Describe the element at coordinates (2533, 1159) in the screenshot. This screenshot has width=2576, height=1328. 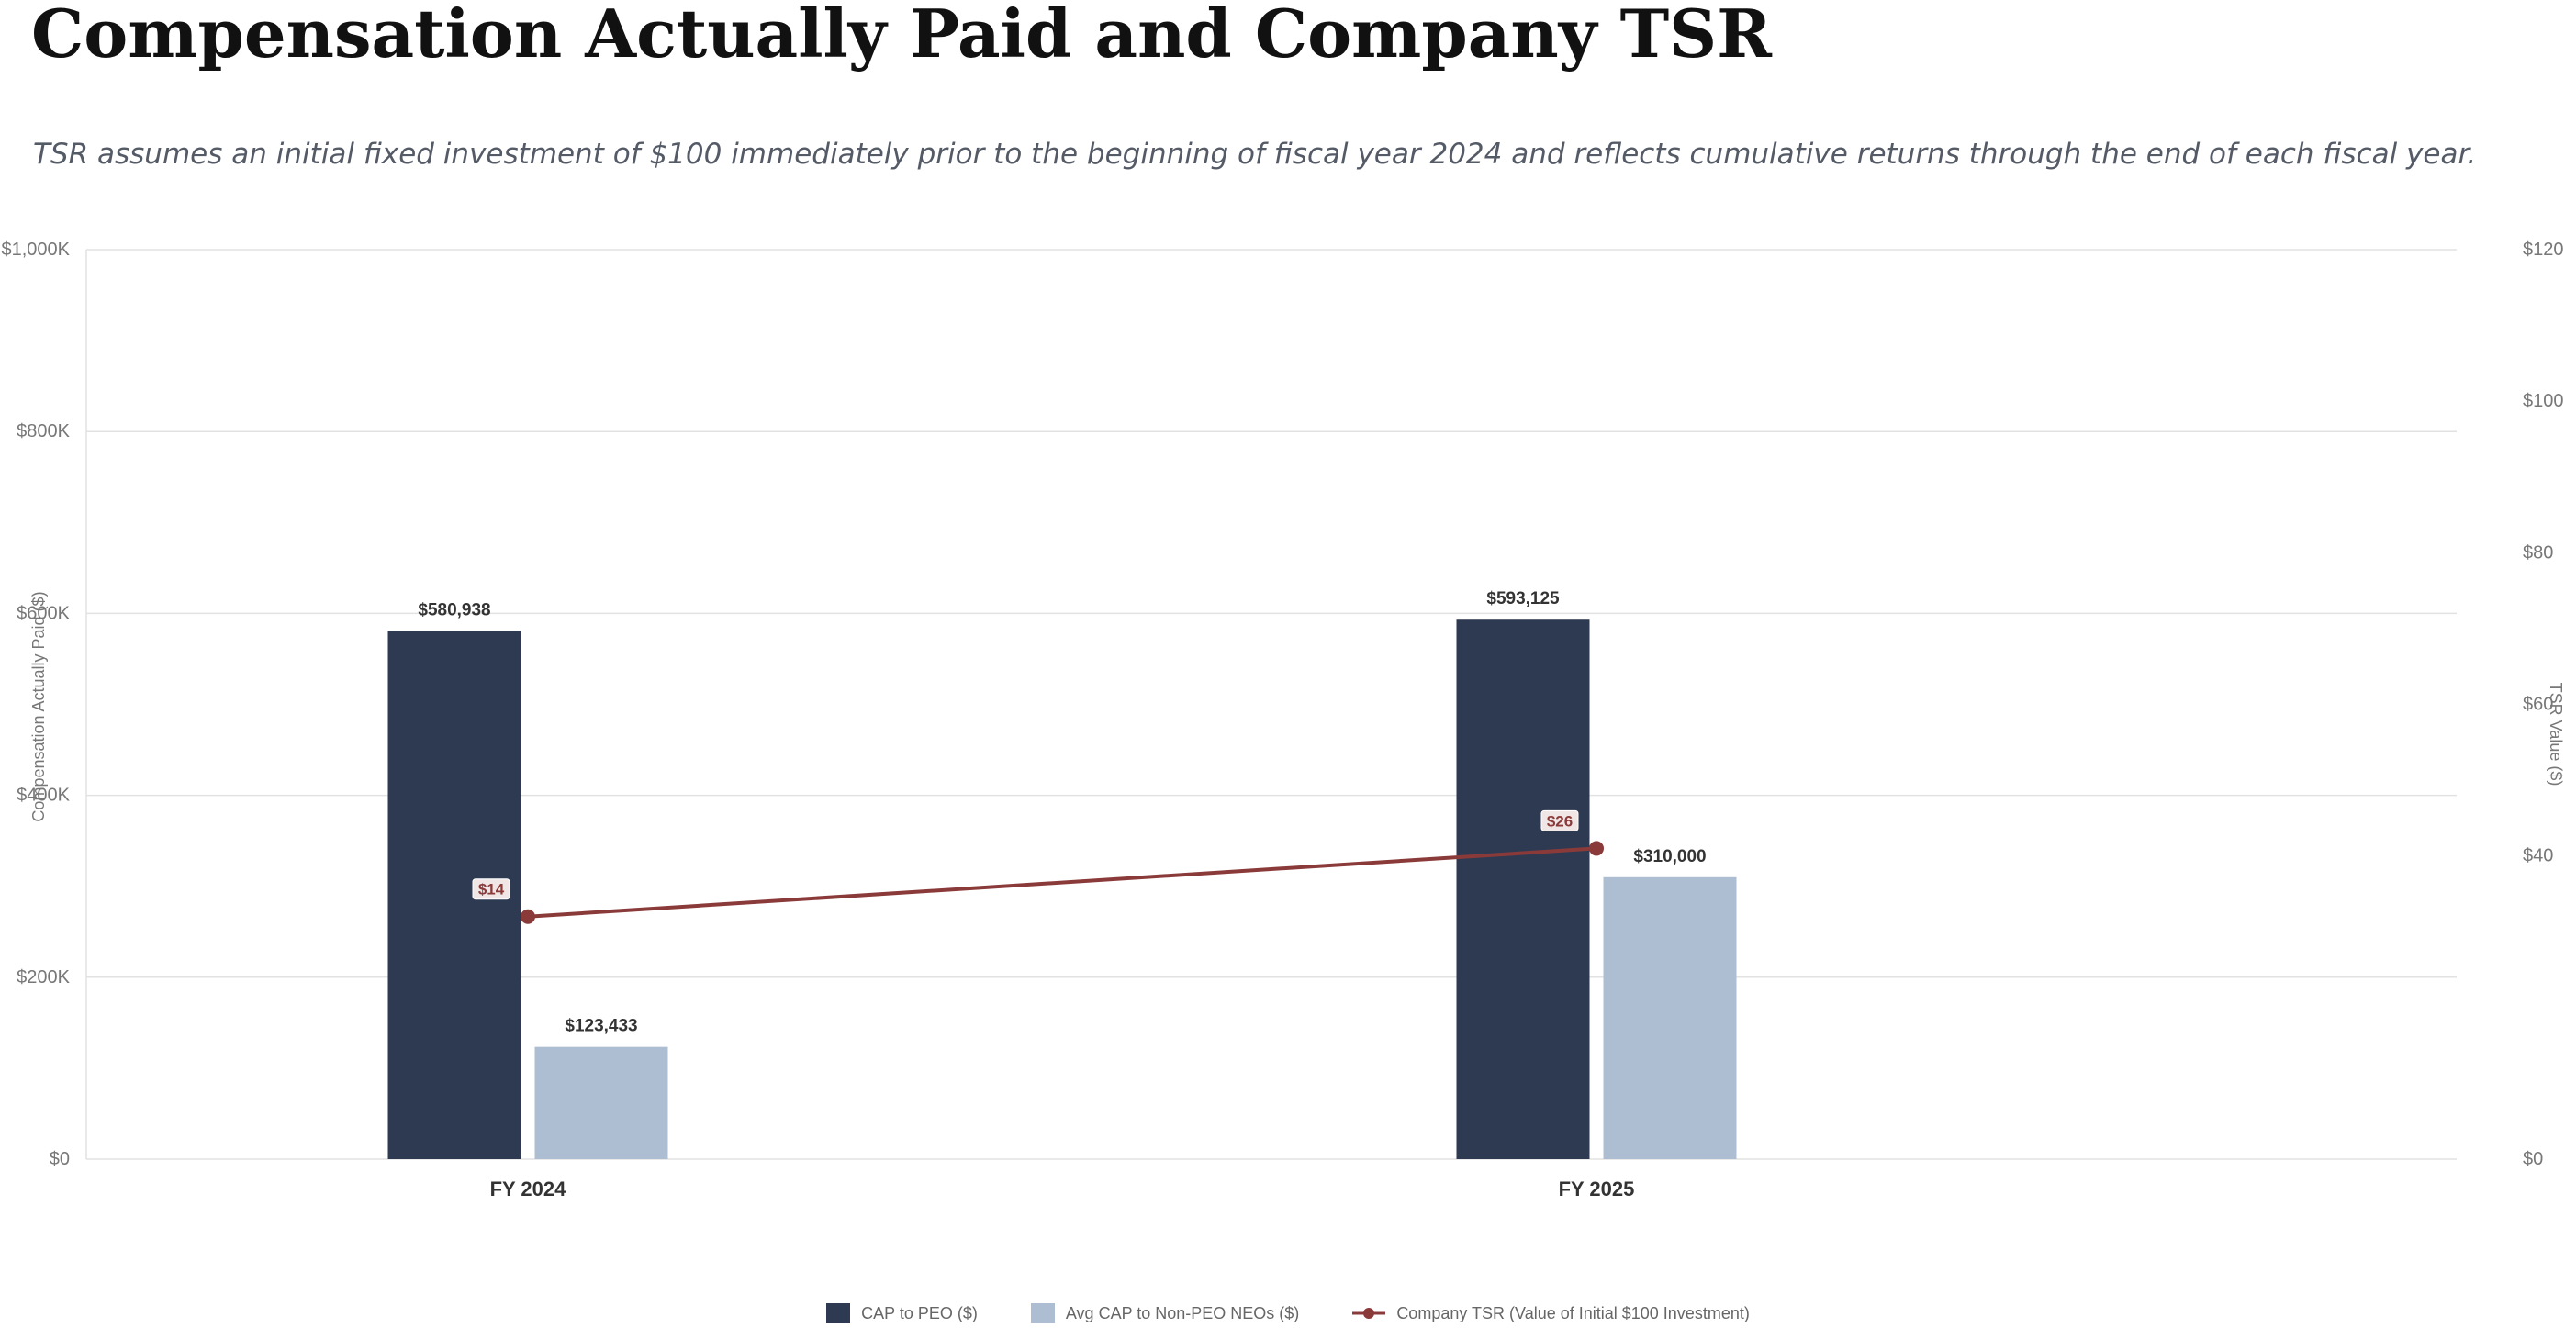
I see `right-tick-label: $0` at that location.